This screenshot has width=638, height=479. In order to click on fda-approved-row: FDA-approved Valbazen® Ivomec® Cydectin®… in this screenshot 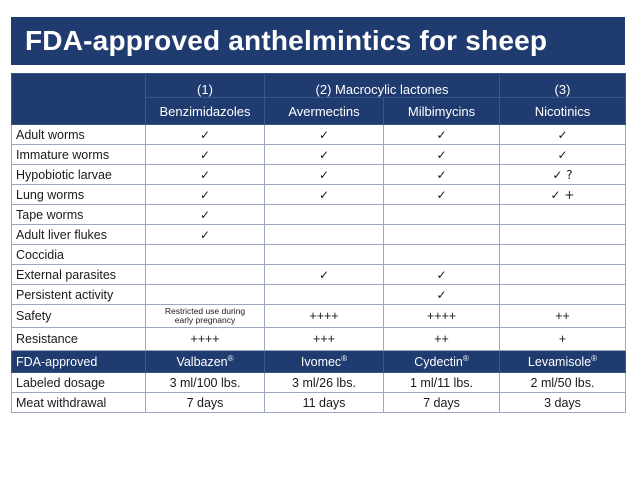, I will do `click(318, 361)`.